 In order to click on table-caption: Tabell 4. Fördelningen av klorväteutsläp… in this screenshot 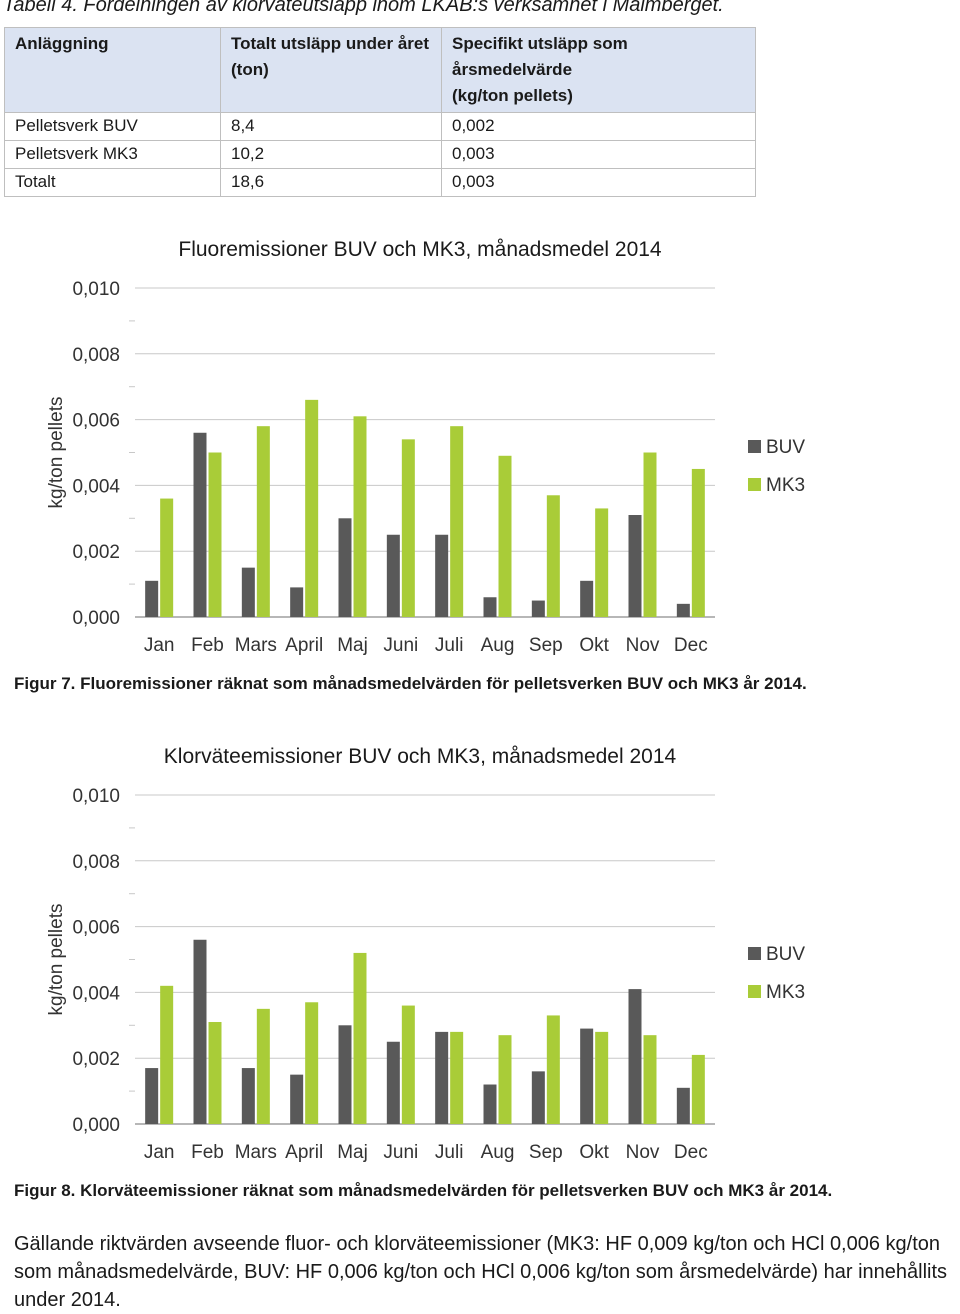, I will do `click(363, 8)`.